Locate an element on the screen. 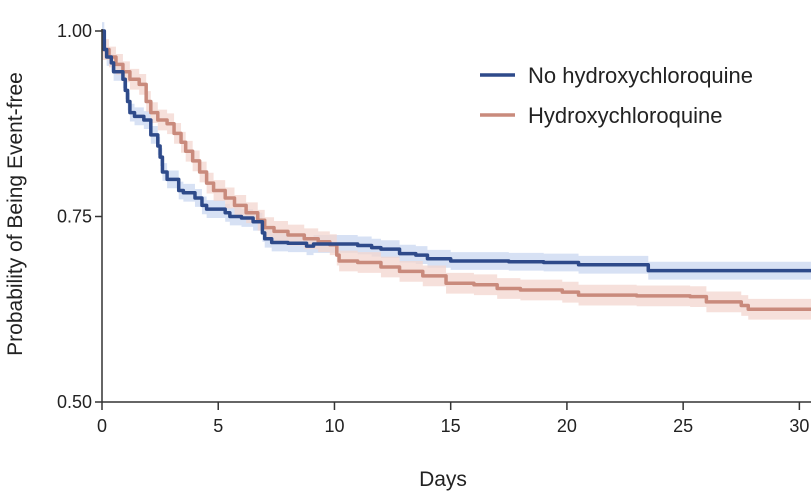 This screenshot has height=497, width=811. y-tick-label: 0.50 is located at coordinates (74, 402).